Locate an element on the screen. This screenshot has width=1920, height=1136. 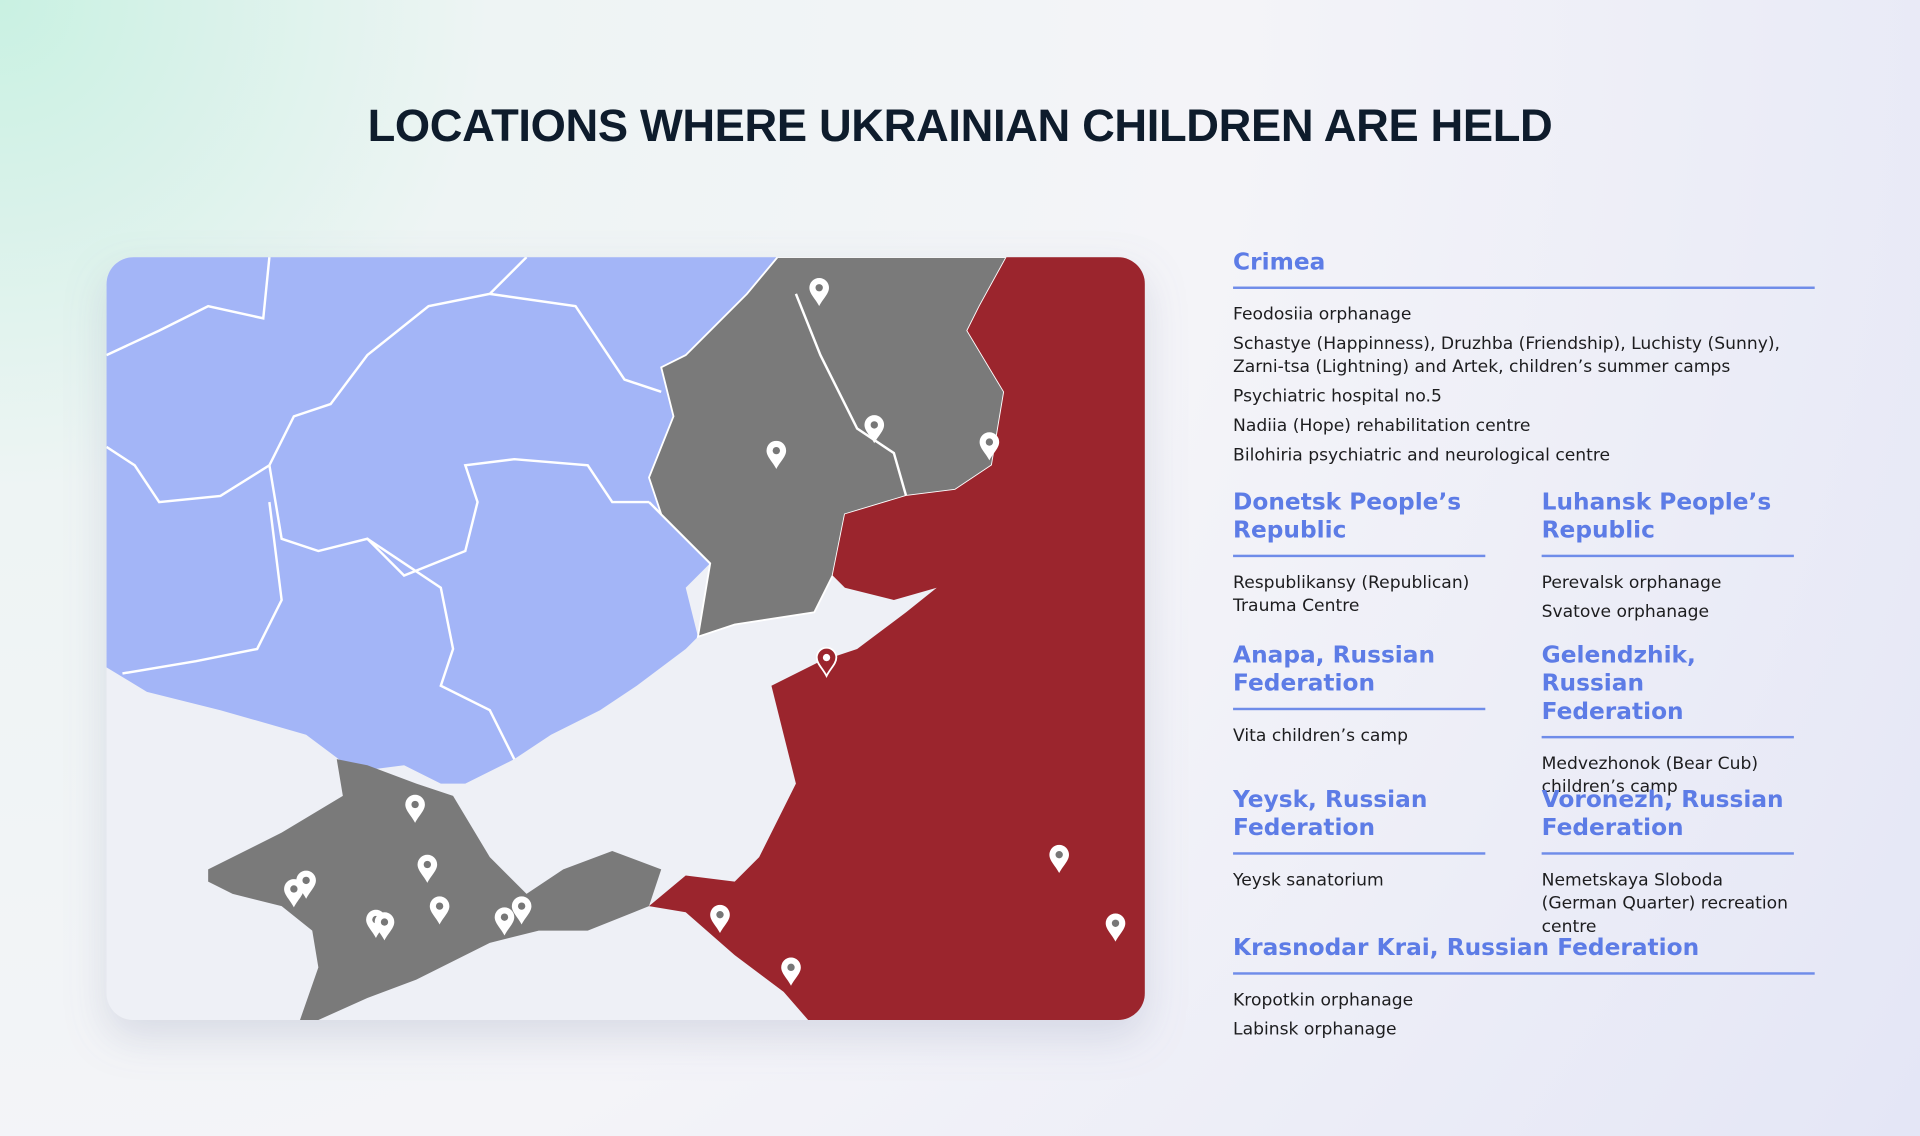
occupied-crimea is located at coordinates (435, 890).